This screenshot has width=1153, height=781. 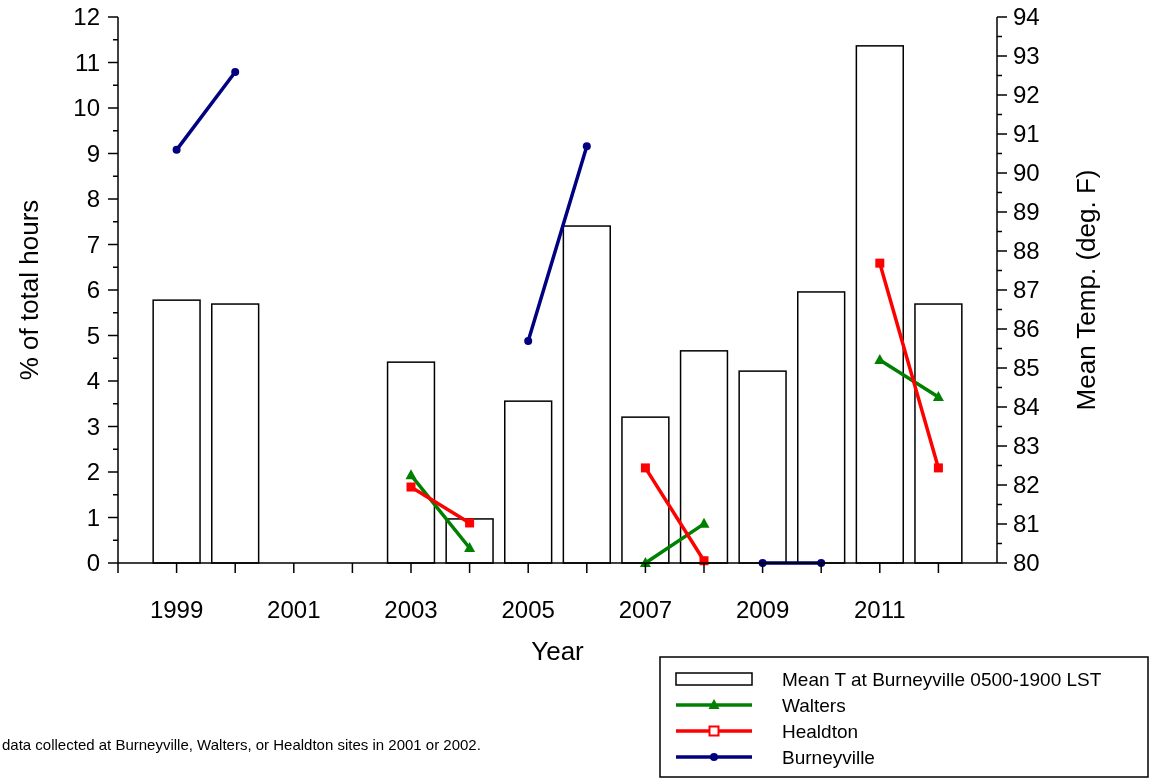 What do you see at coordinates (93, 244) in the screenshot?
I see `y-tick-label: 7` at bounding box center [93, 244].